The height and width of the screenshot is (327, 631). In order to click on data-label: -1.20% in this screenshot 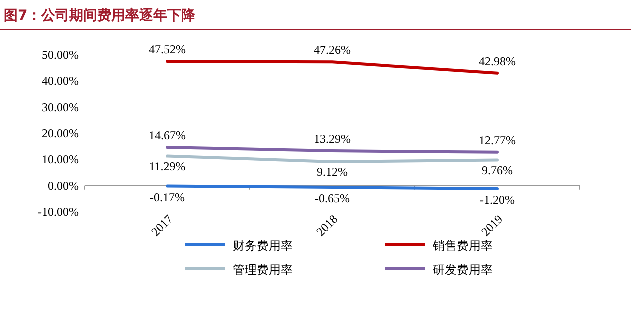, I will do `click(497, 199)`.